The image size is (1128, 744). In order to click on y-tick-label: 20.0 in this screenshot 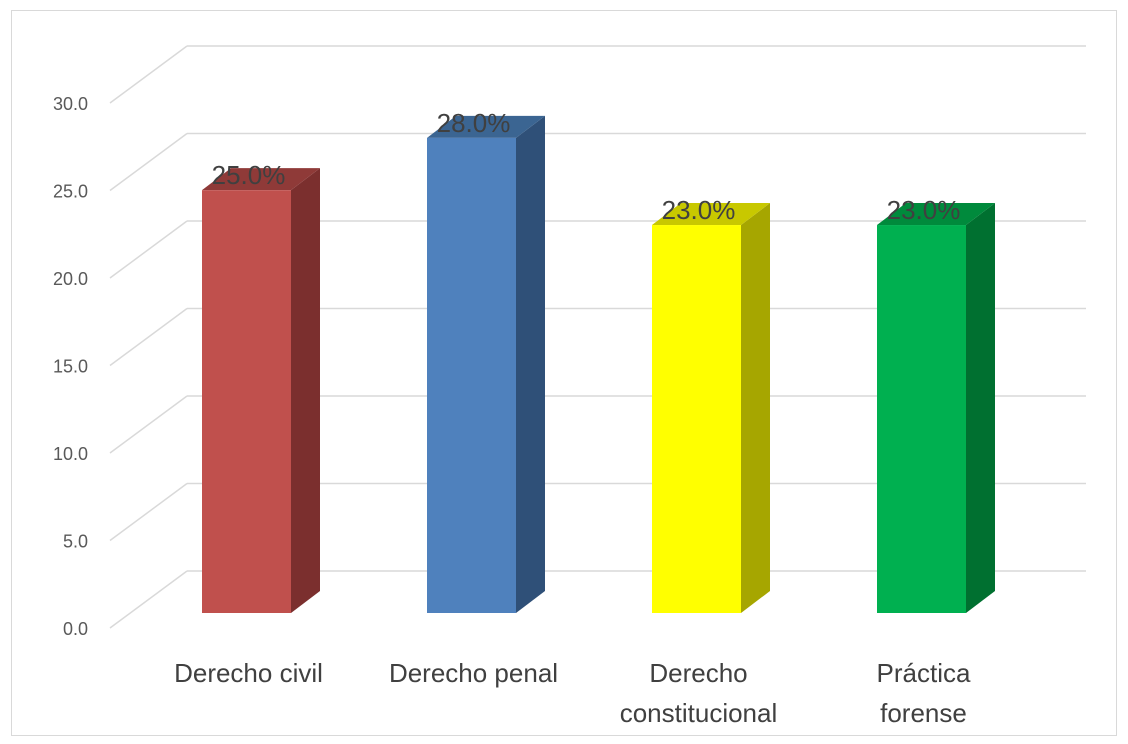, I will do `click(70, 279)`.